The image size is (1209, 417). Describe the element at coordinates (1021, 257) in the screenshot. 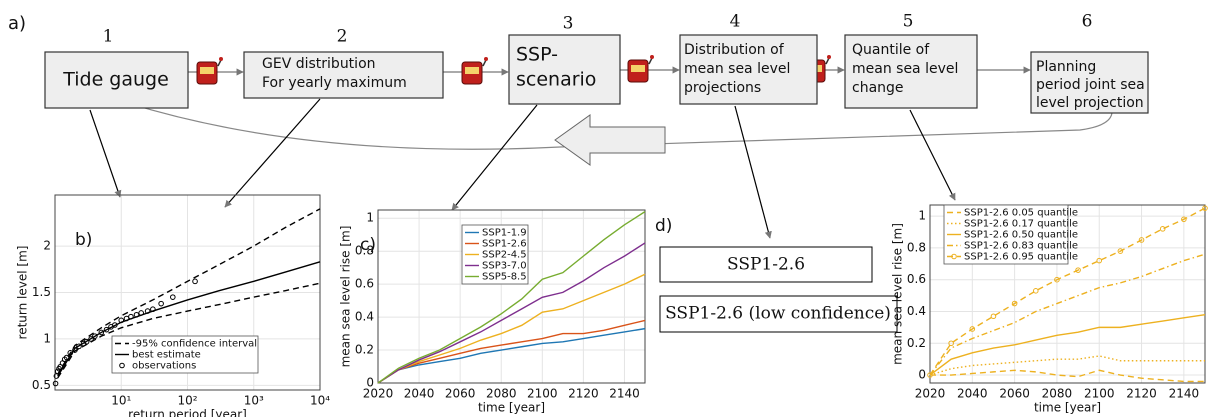

I see `legend-label: SSP1-2.6 0.95 quantile` at that location.